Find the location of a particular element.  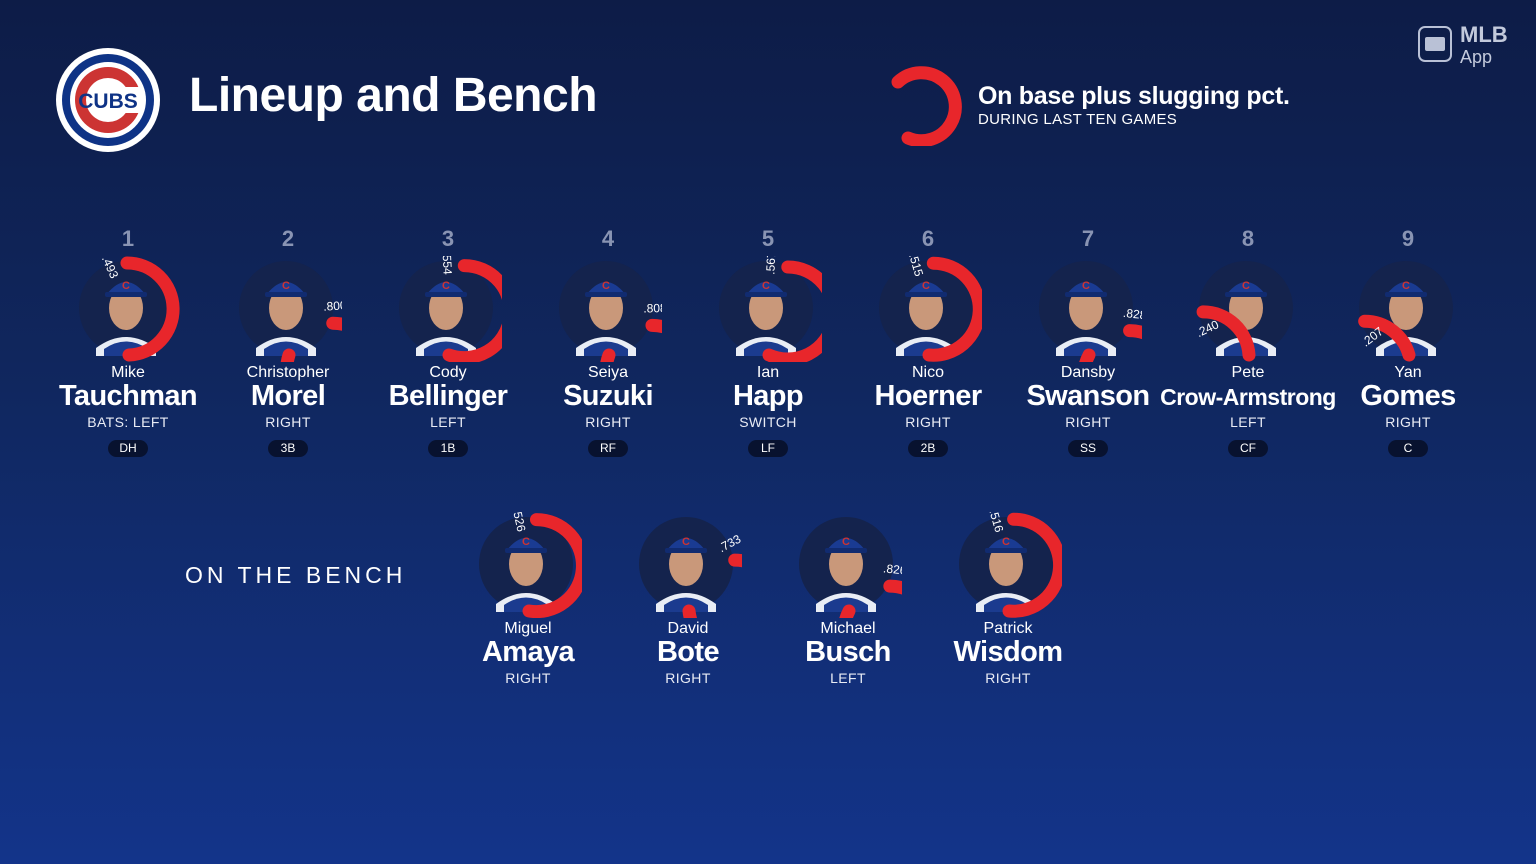

ops-ring: C .516 is located at coordinates (1010, 565).